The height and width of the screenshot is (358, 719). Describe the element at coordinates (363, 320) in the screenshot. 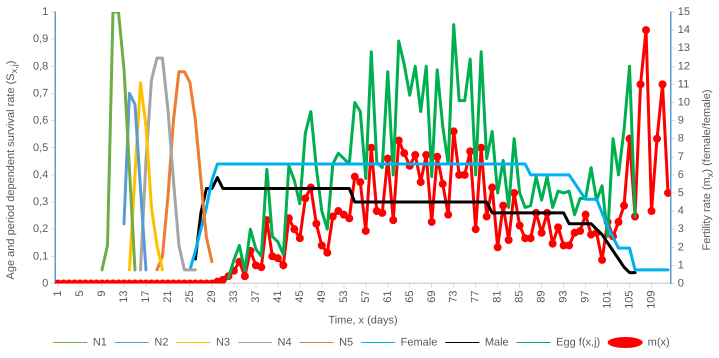

I see `x-axis-title: Time, x (days)` at that location.